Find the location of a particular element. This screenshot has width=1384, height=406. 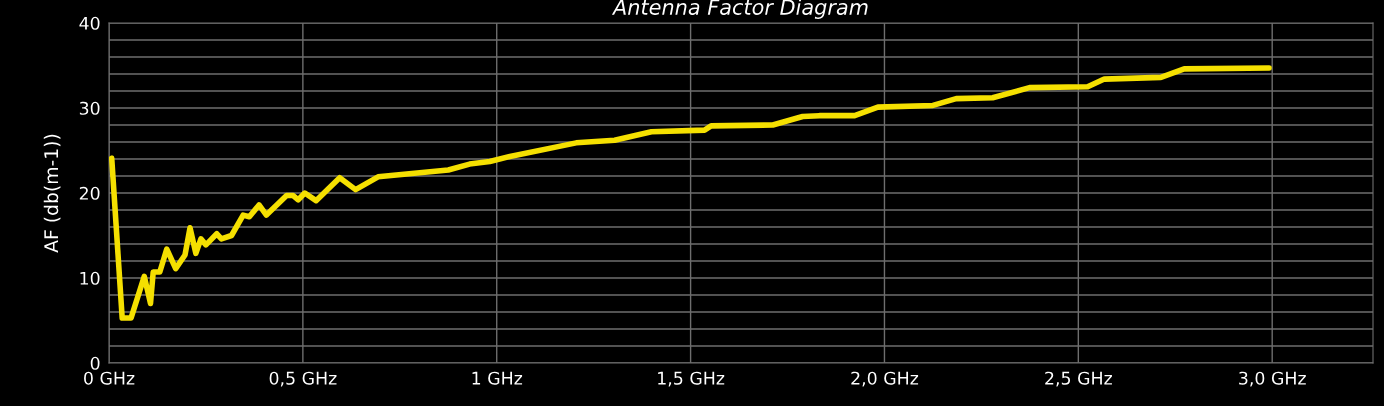

x-tick-label: 2,5 GHz is located at coordinates (1078, 379).